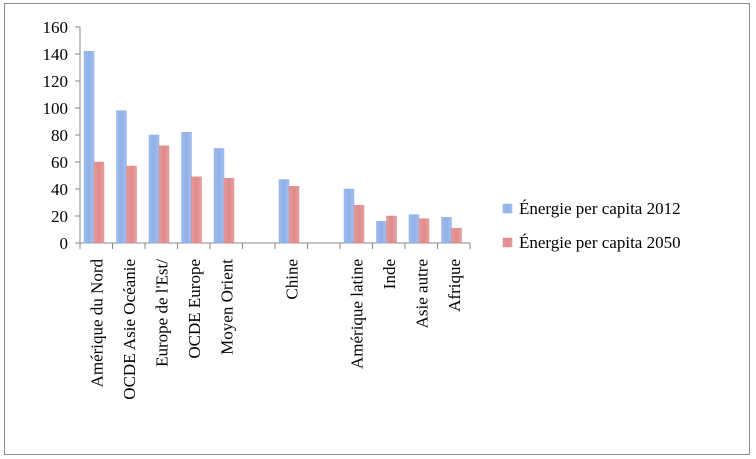 This screenshot has width=756, height=459. I want to click on legend-label: Énergie per capita 2012, so click(600, 208).